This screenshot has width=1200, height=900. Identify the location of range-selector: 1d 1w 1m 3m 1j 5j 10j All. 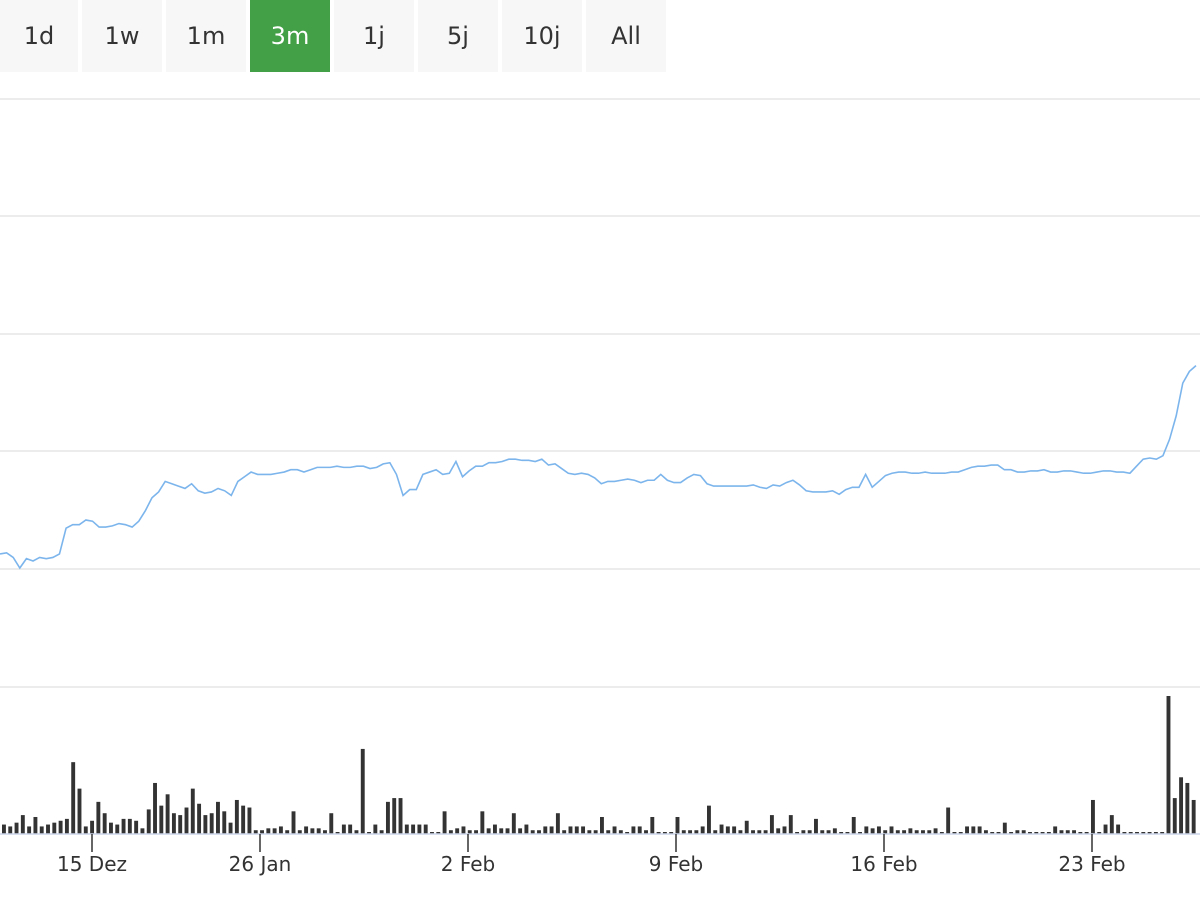
(335, 36).